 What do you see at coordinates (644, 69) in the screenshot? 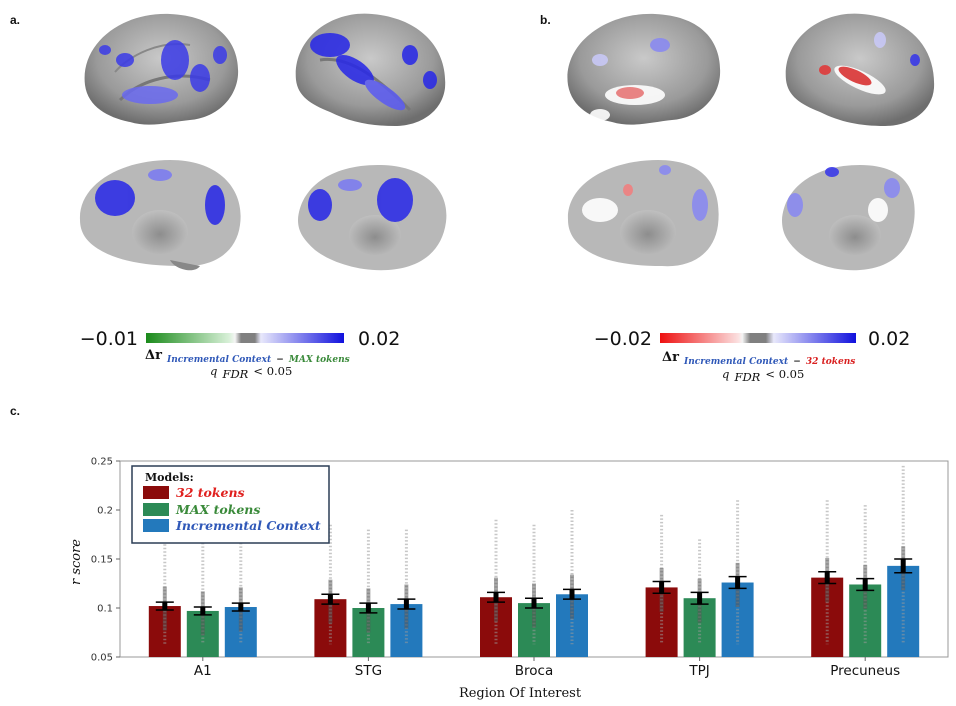
I see `brain-b-lateral-left` at bounding box center [644, 69].